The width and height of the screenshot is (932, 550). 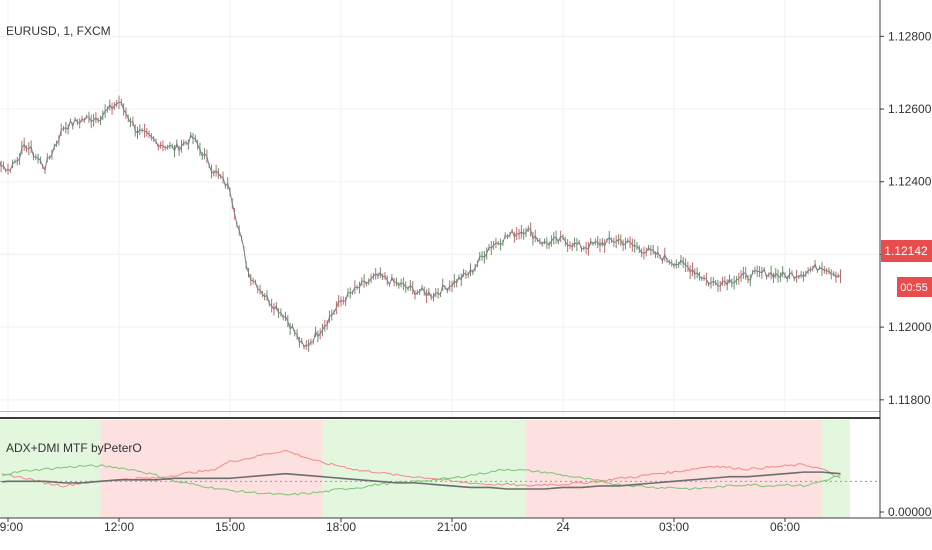 What do you see at coordinates (910, 109) in the screenshot?
I see `price-tick-label: 1.12600` at bounding box center [910, 109].